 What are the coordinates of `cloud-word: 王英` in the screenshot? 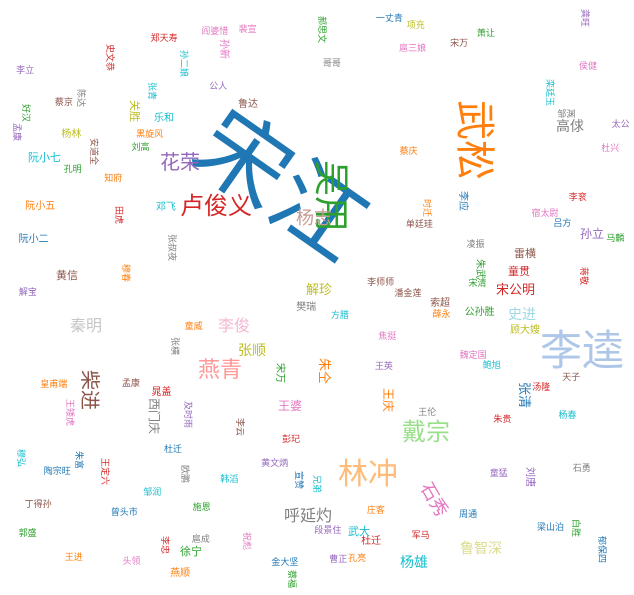 It's located at (383, 367).